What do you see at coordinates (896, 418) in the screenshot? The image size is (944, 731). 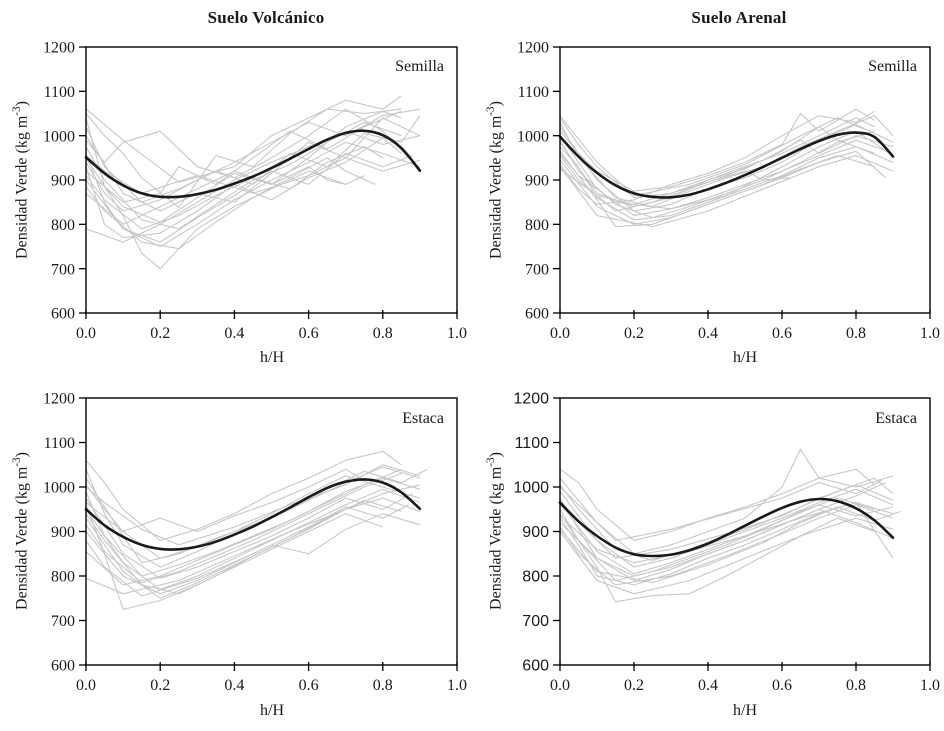 I see `panel-label-estaca-arenal: Estaca` at bounding box center [896, 418].